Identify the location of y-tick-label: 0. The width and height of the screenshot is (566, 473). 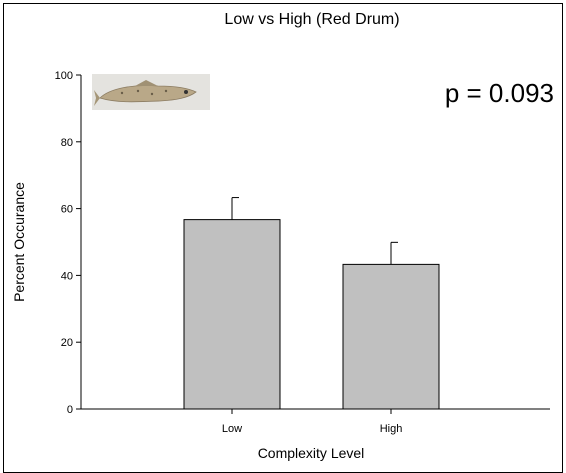
(70, 410).